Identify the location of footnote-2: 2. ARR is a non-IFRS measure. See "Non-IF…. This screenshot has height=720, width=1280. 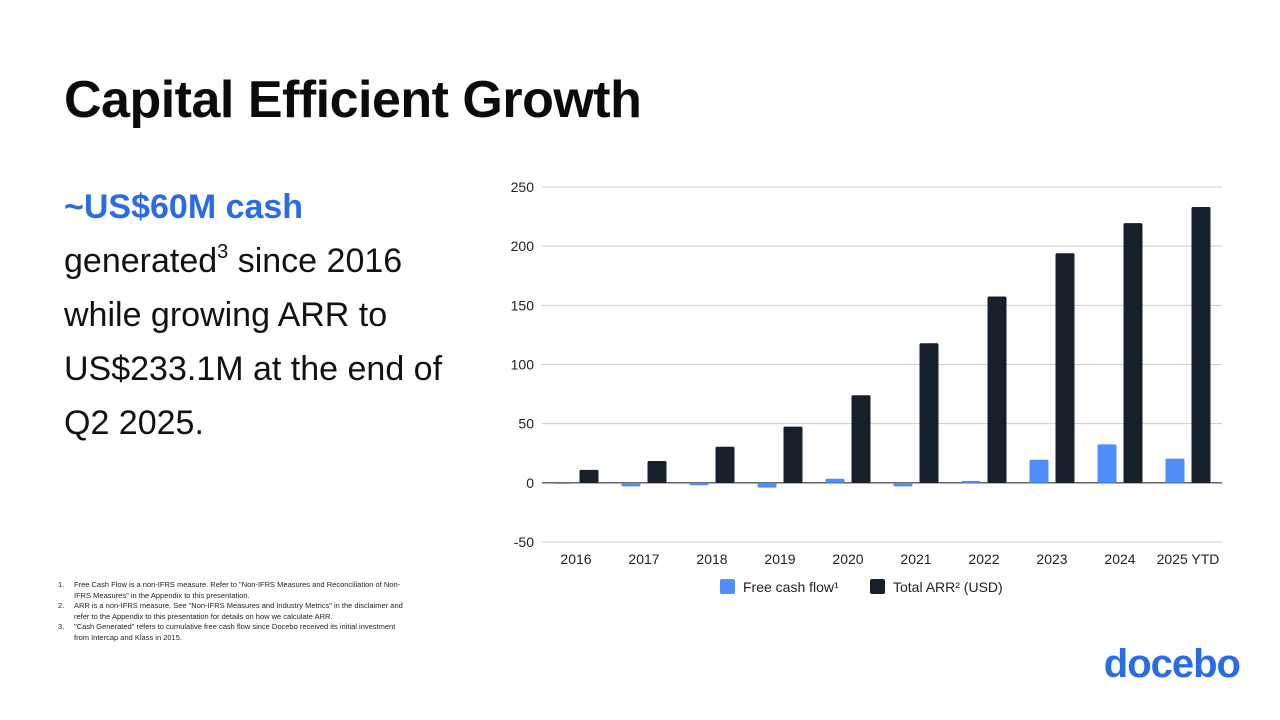
(233, 611).